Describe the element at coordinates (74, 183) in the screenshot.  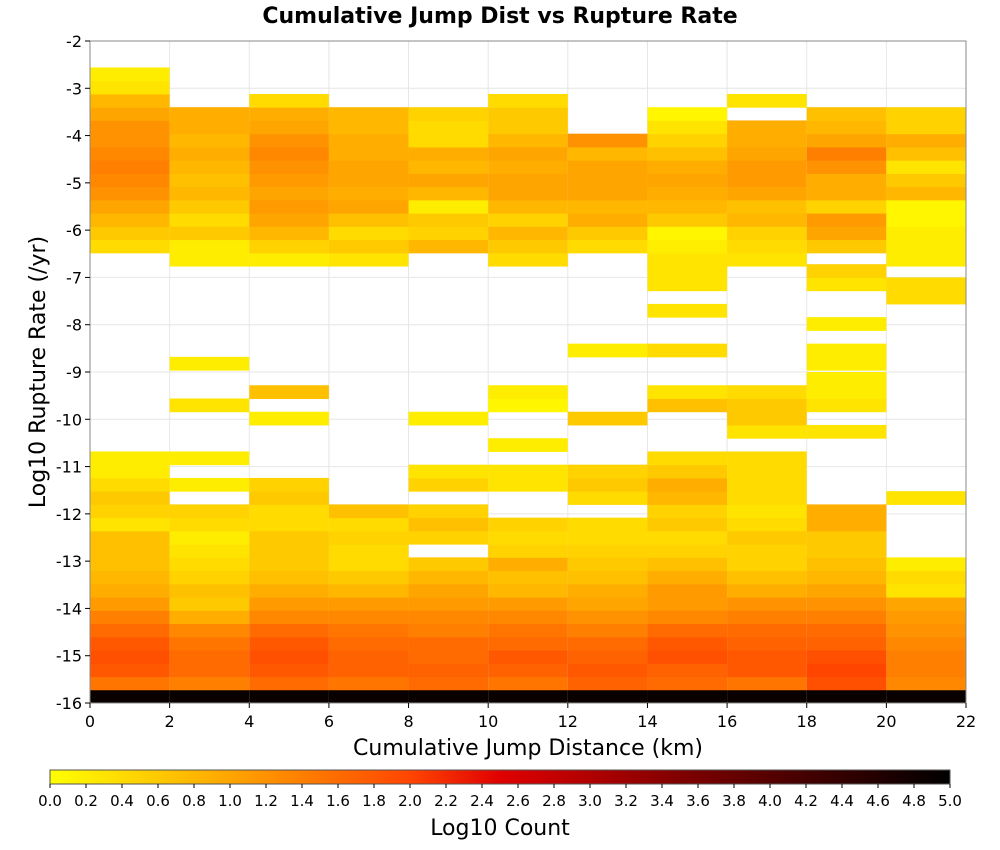
I see `y-tick-label: -5` at that location.